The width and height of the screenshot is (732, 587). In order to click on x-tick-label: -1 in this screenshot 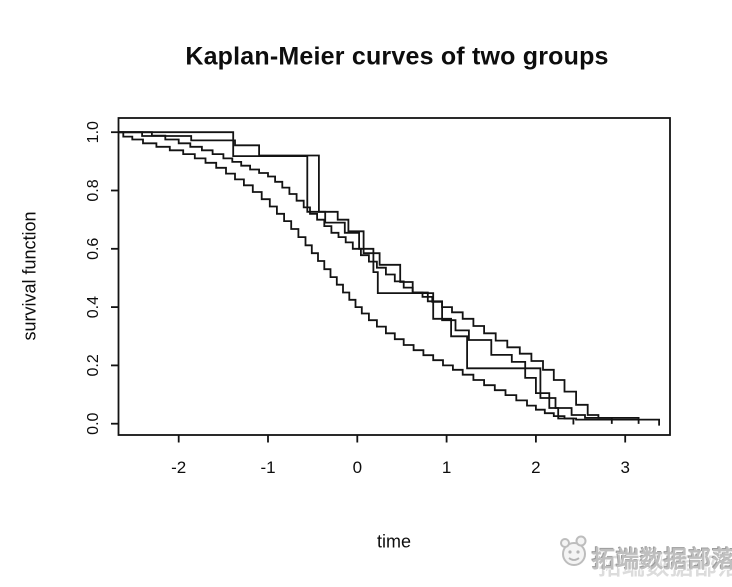, I will do `click(267, 467)`.